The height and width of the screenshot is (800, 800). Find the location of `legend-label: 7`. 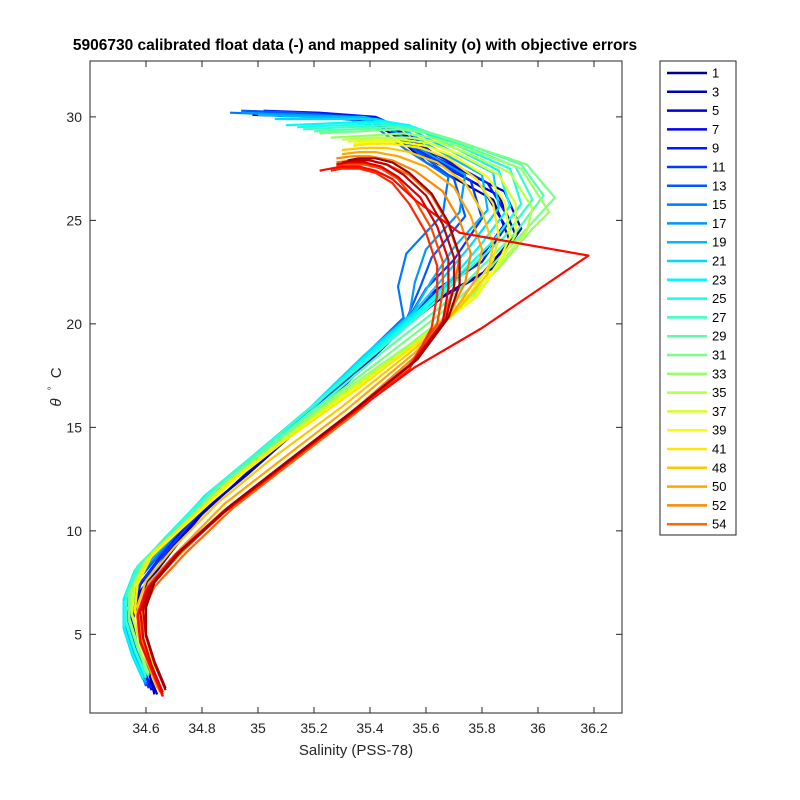

legend-label: 7 is located at coordinates (715, 129).